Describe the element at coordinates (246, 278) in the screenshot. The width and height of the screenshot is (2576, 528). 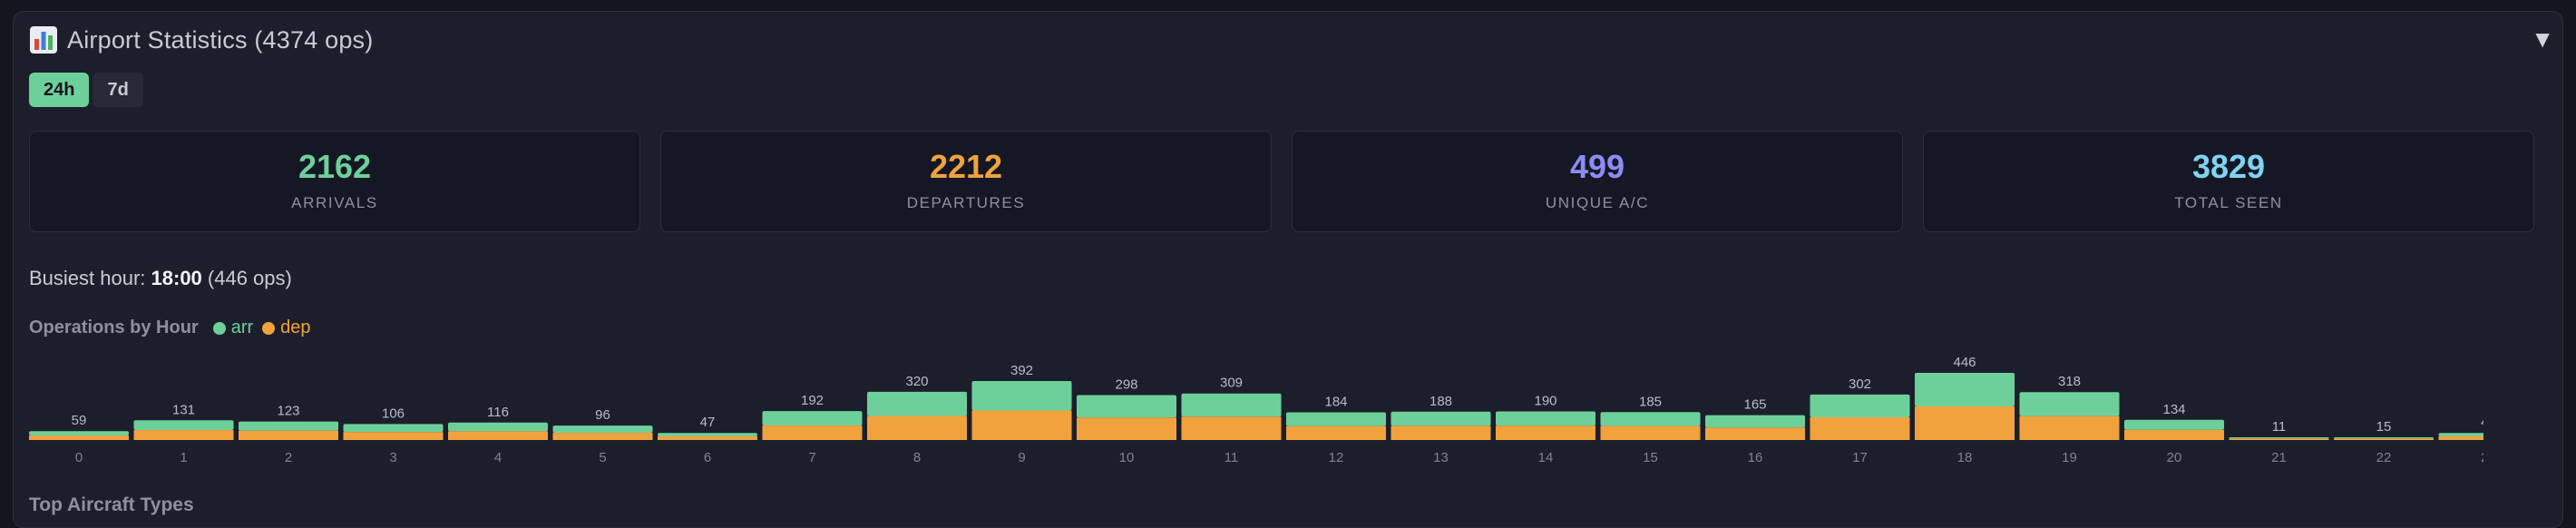
I see `busiest-suffix: (446 ops)` at that location.